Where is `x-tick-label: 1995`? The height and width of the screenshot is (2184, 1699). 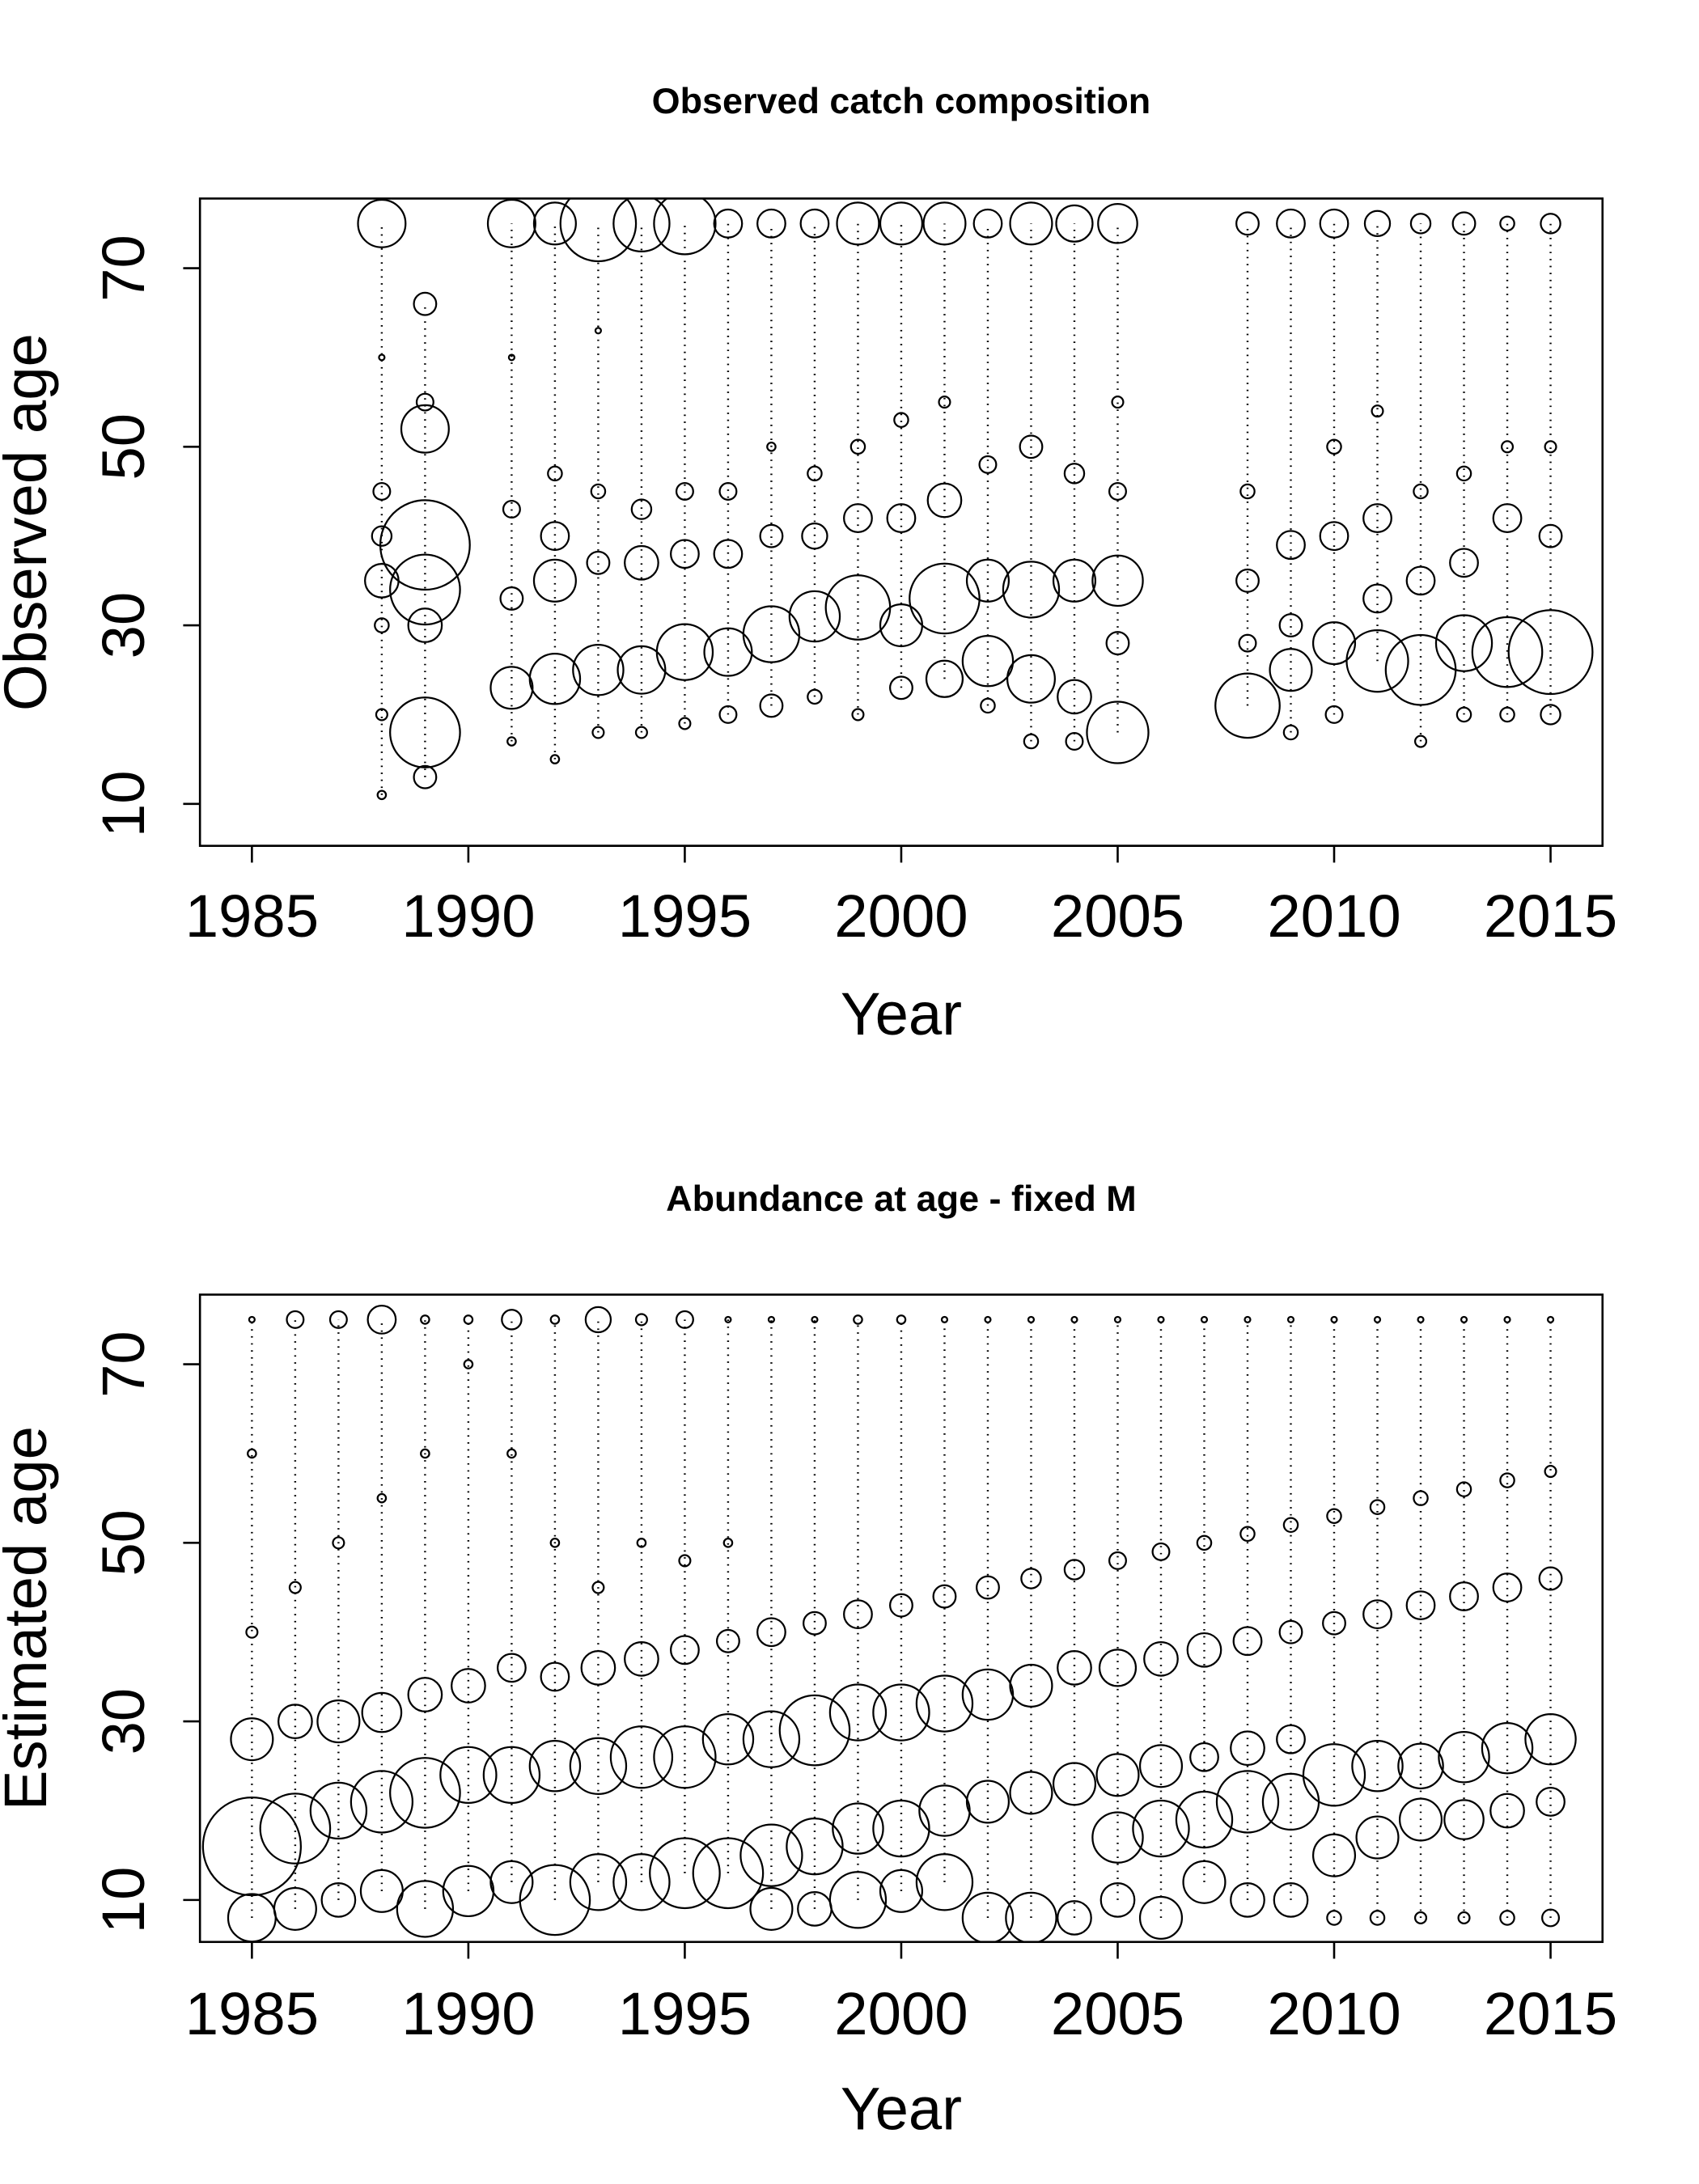
x-tick-label: 1995 is located at coordinates (685, 2013).